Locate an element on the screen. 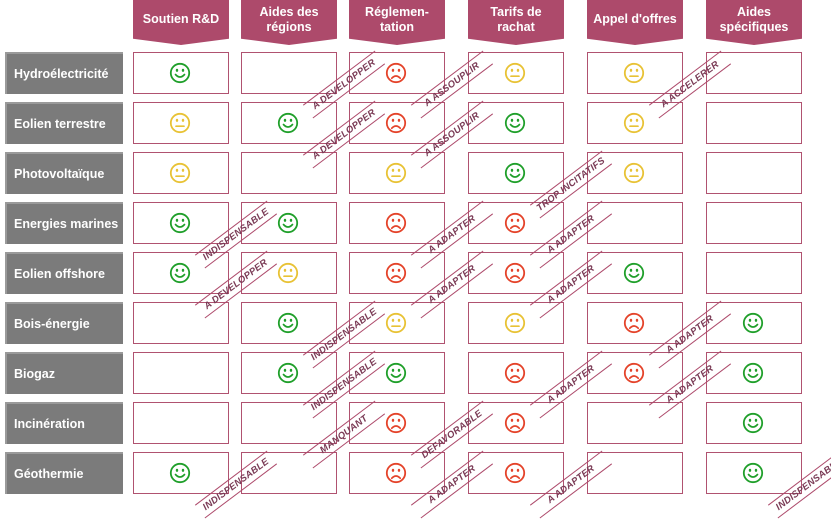  row-label: Géothermie is located at coordinates (64, 473).